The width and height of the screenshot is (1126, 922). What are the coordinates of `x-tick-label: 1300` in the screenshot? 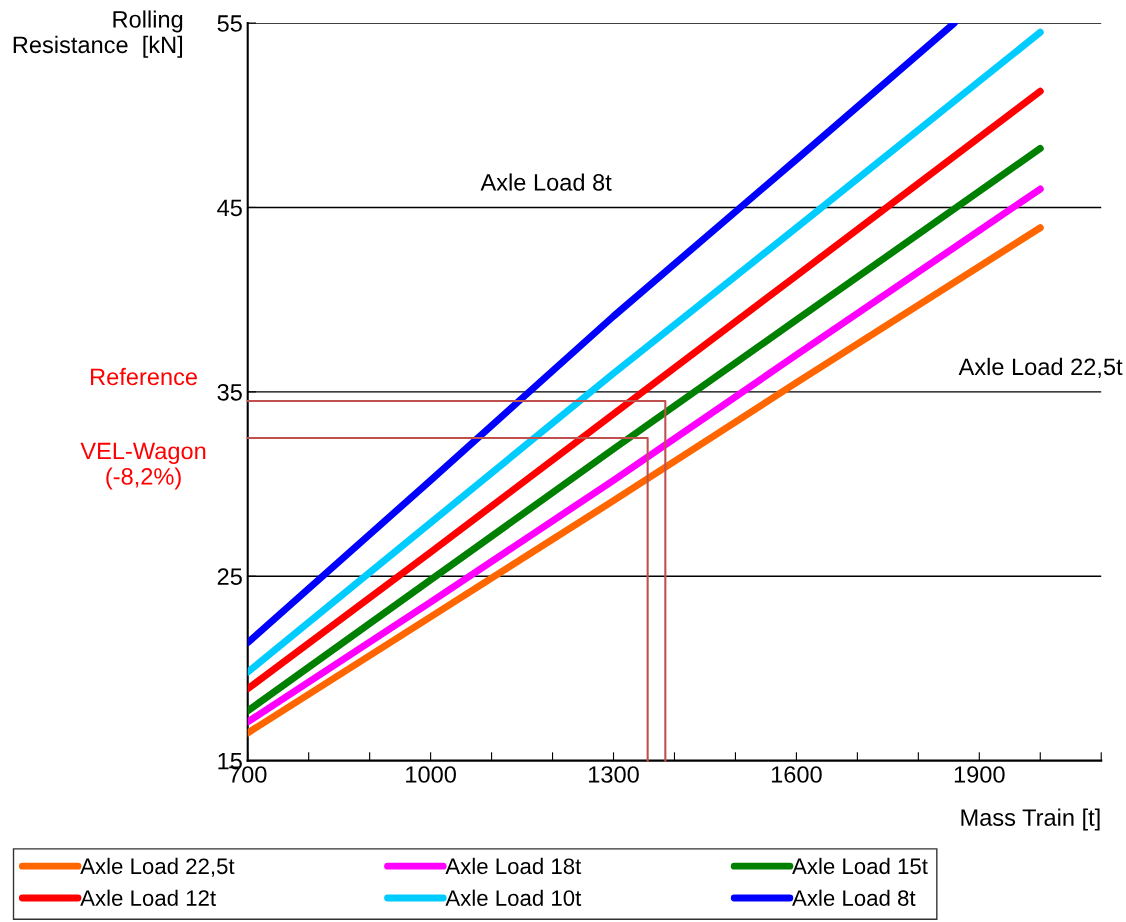 It's located at (614, 774).